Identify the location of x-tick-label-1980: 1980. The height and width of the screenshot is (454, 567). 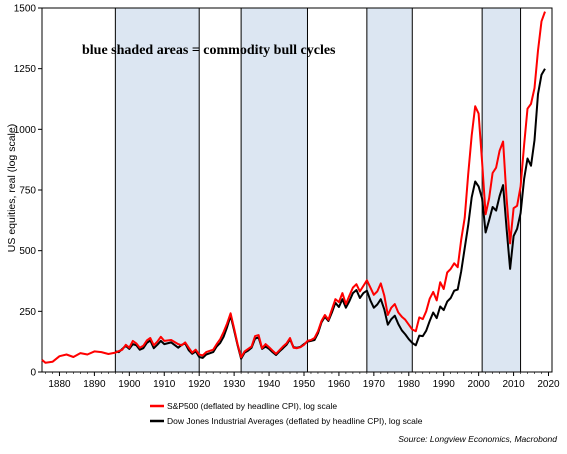
(409, 384).